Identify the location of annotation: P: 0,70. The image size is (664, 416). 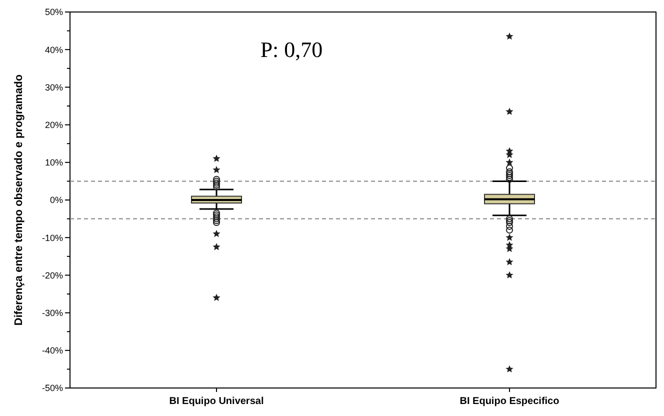
(291, 49).